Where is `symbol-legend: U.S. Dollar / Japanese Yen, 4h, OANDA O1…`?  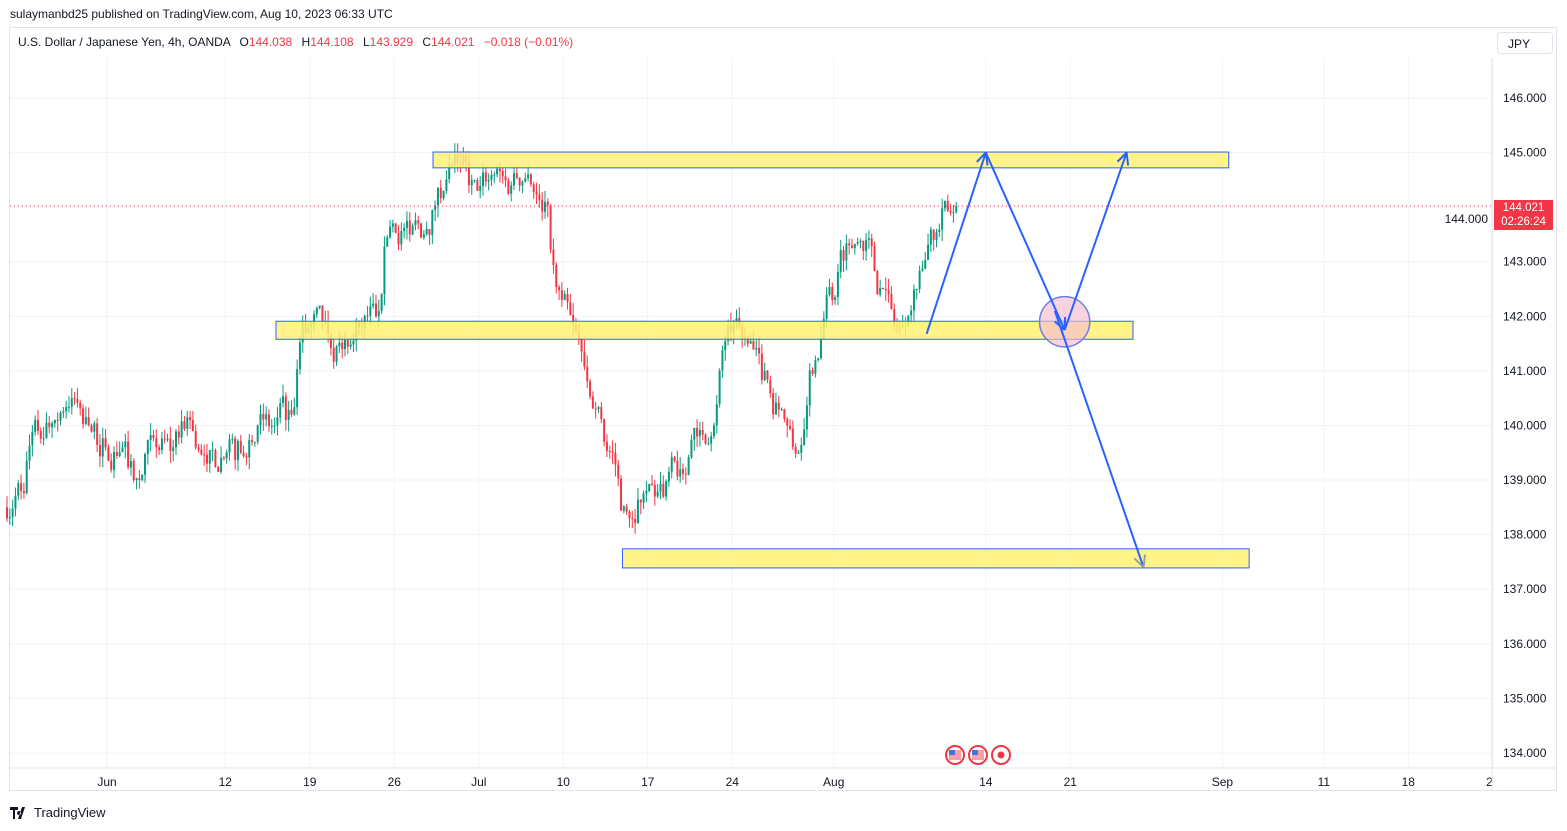 symbol-legend: U.S. Dollar / Japanese Yen, 4h, OANDA O1… is located at coordinates (295, 42).